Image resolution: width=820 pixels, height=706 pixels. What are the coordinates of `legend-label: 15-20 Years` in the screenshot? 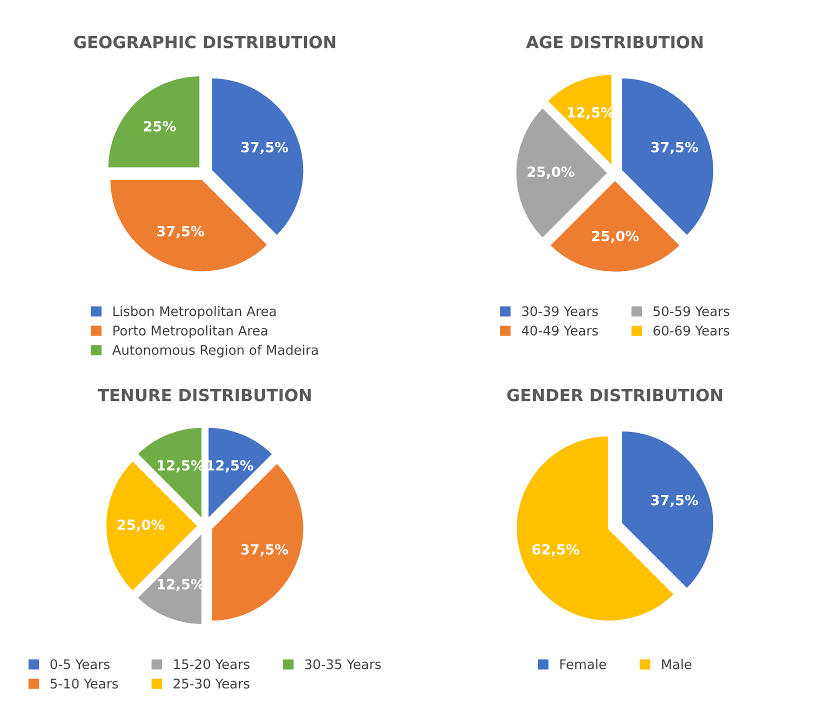 It's located at (212, 664).